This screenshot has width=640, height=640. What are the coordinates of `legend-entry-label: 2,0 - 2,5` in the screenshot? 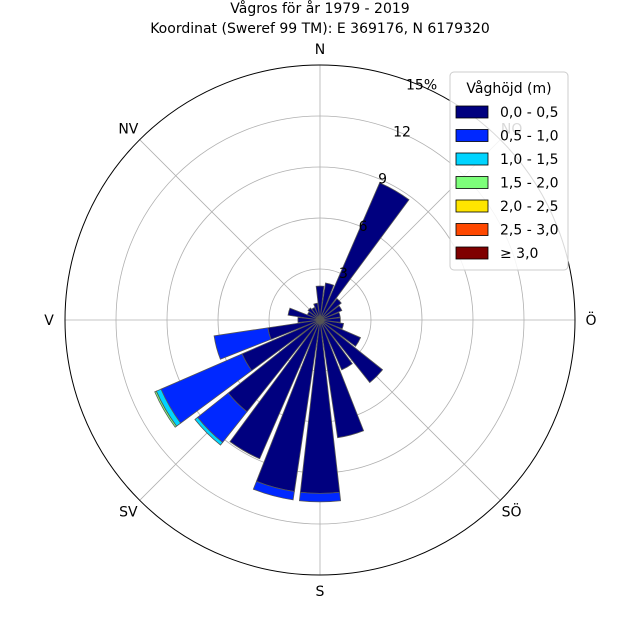 It's located at (529, 207).